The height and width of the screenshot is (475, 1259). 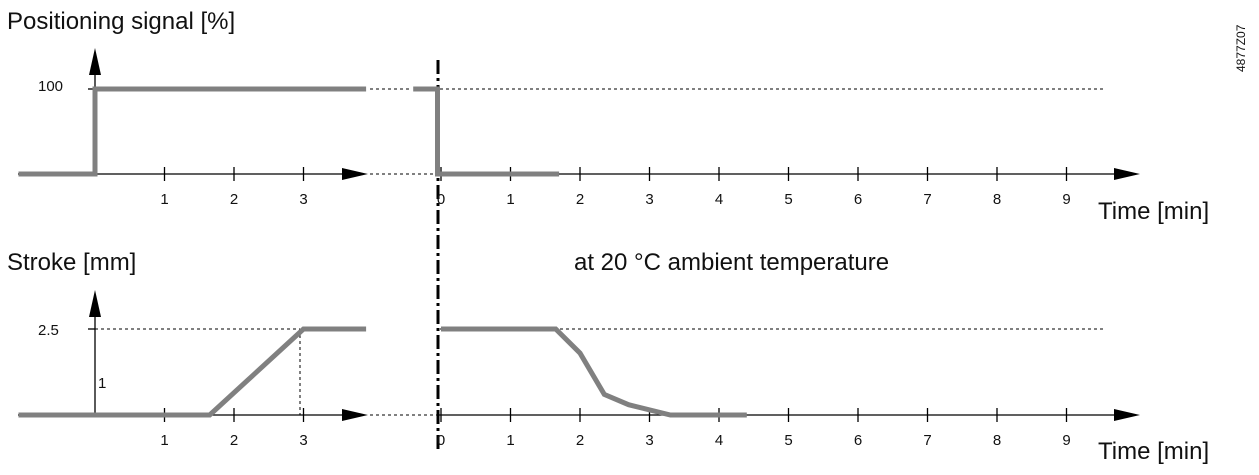 What do you see at coordinates (50, 86) in the screenshot?
I see `top-y-tick-100: 100` at bounding box center [50, 86].